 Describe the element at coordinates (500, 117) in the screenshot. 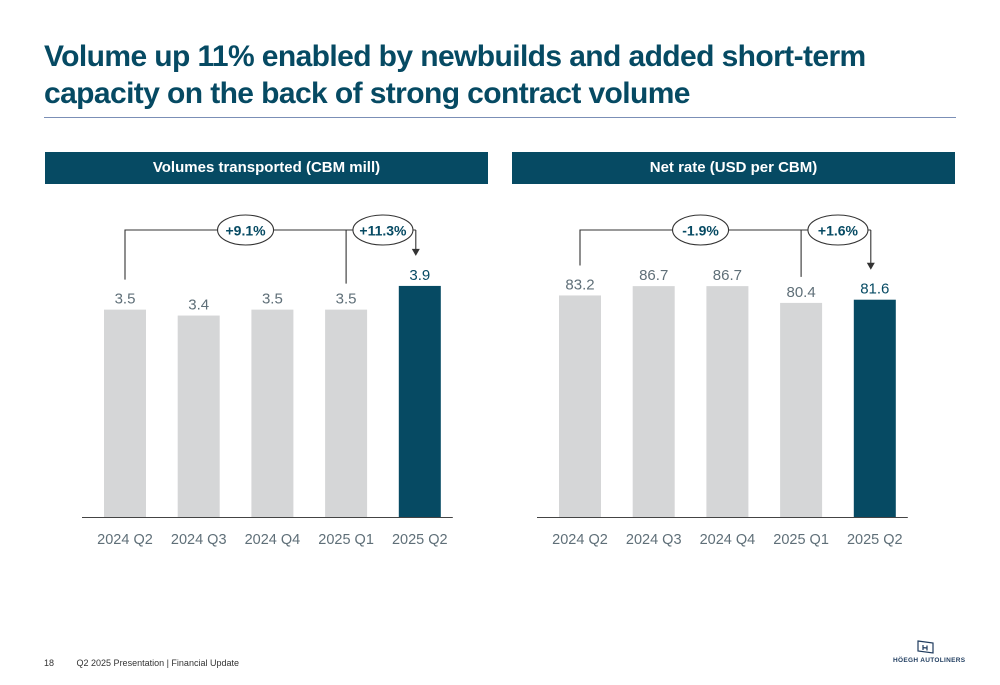

I see `title-divider` at that location.